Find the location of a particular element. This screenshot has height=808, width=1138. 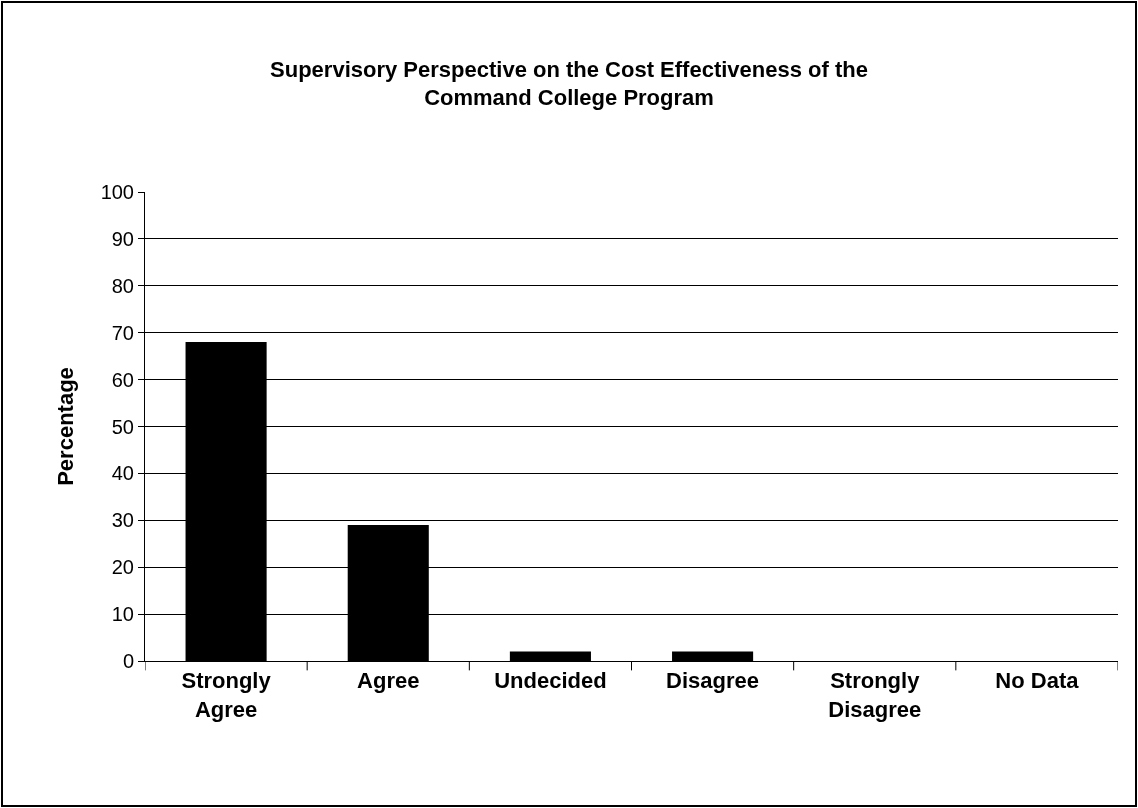

y-tick-label: 60 is located at coordinates (122, 379).